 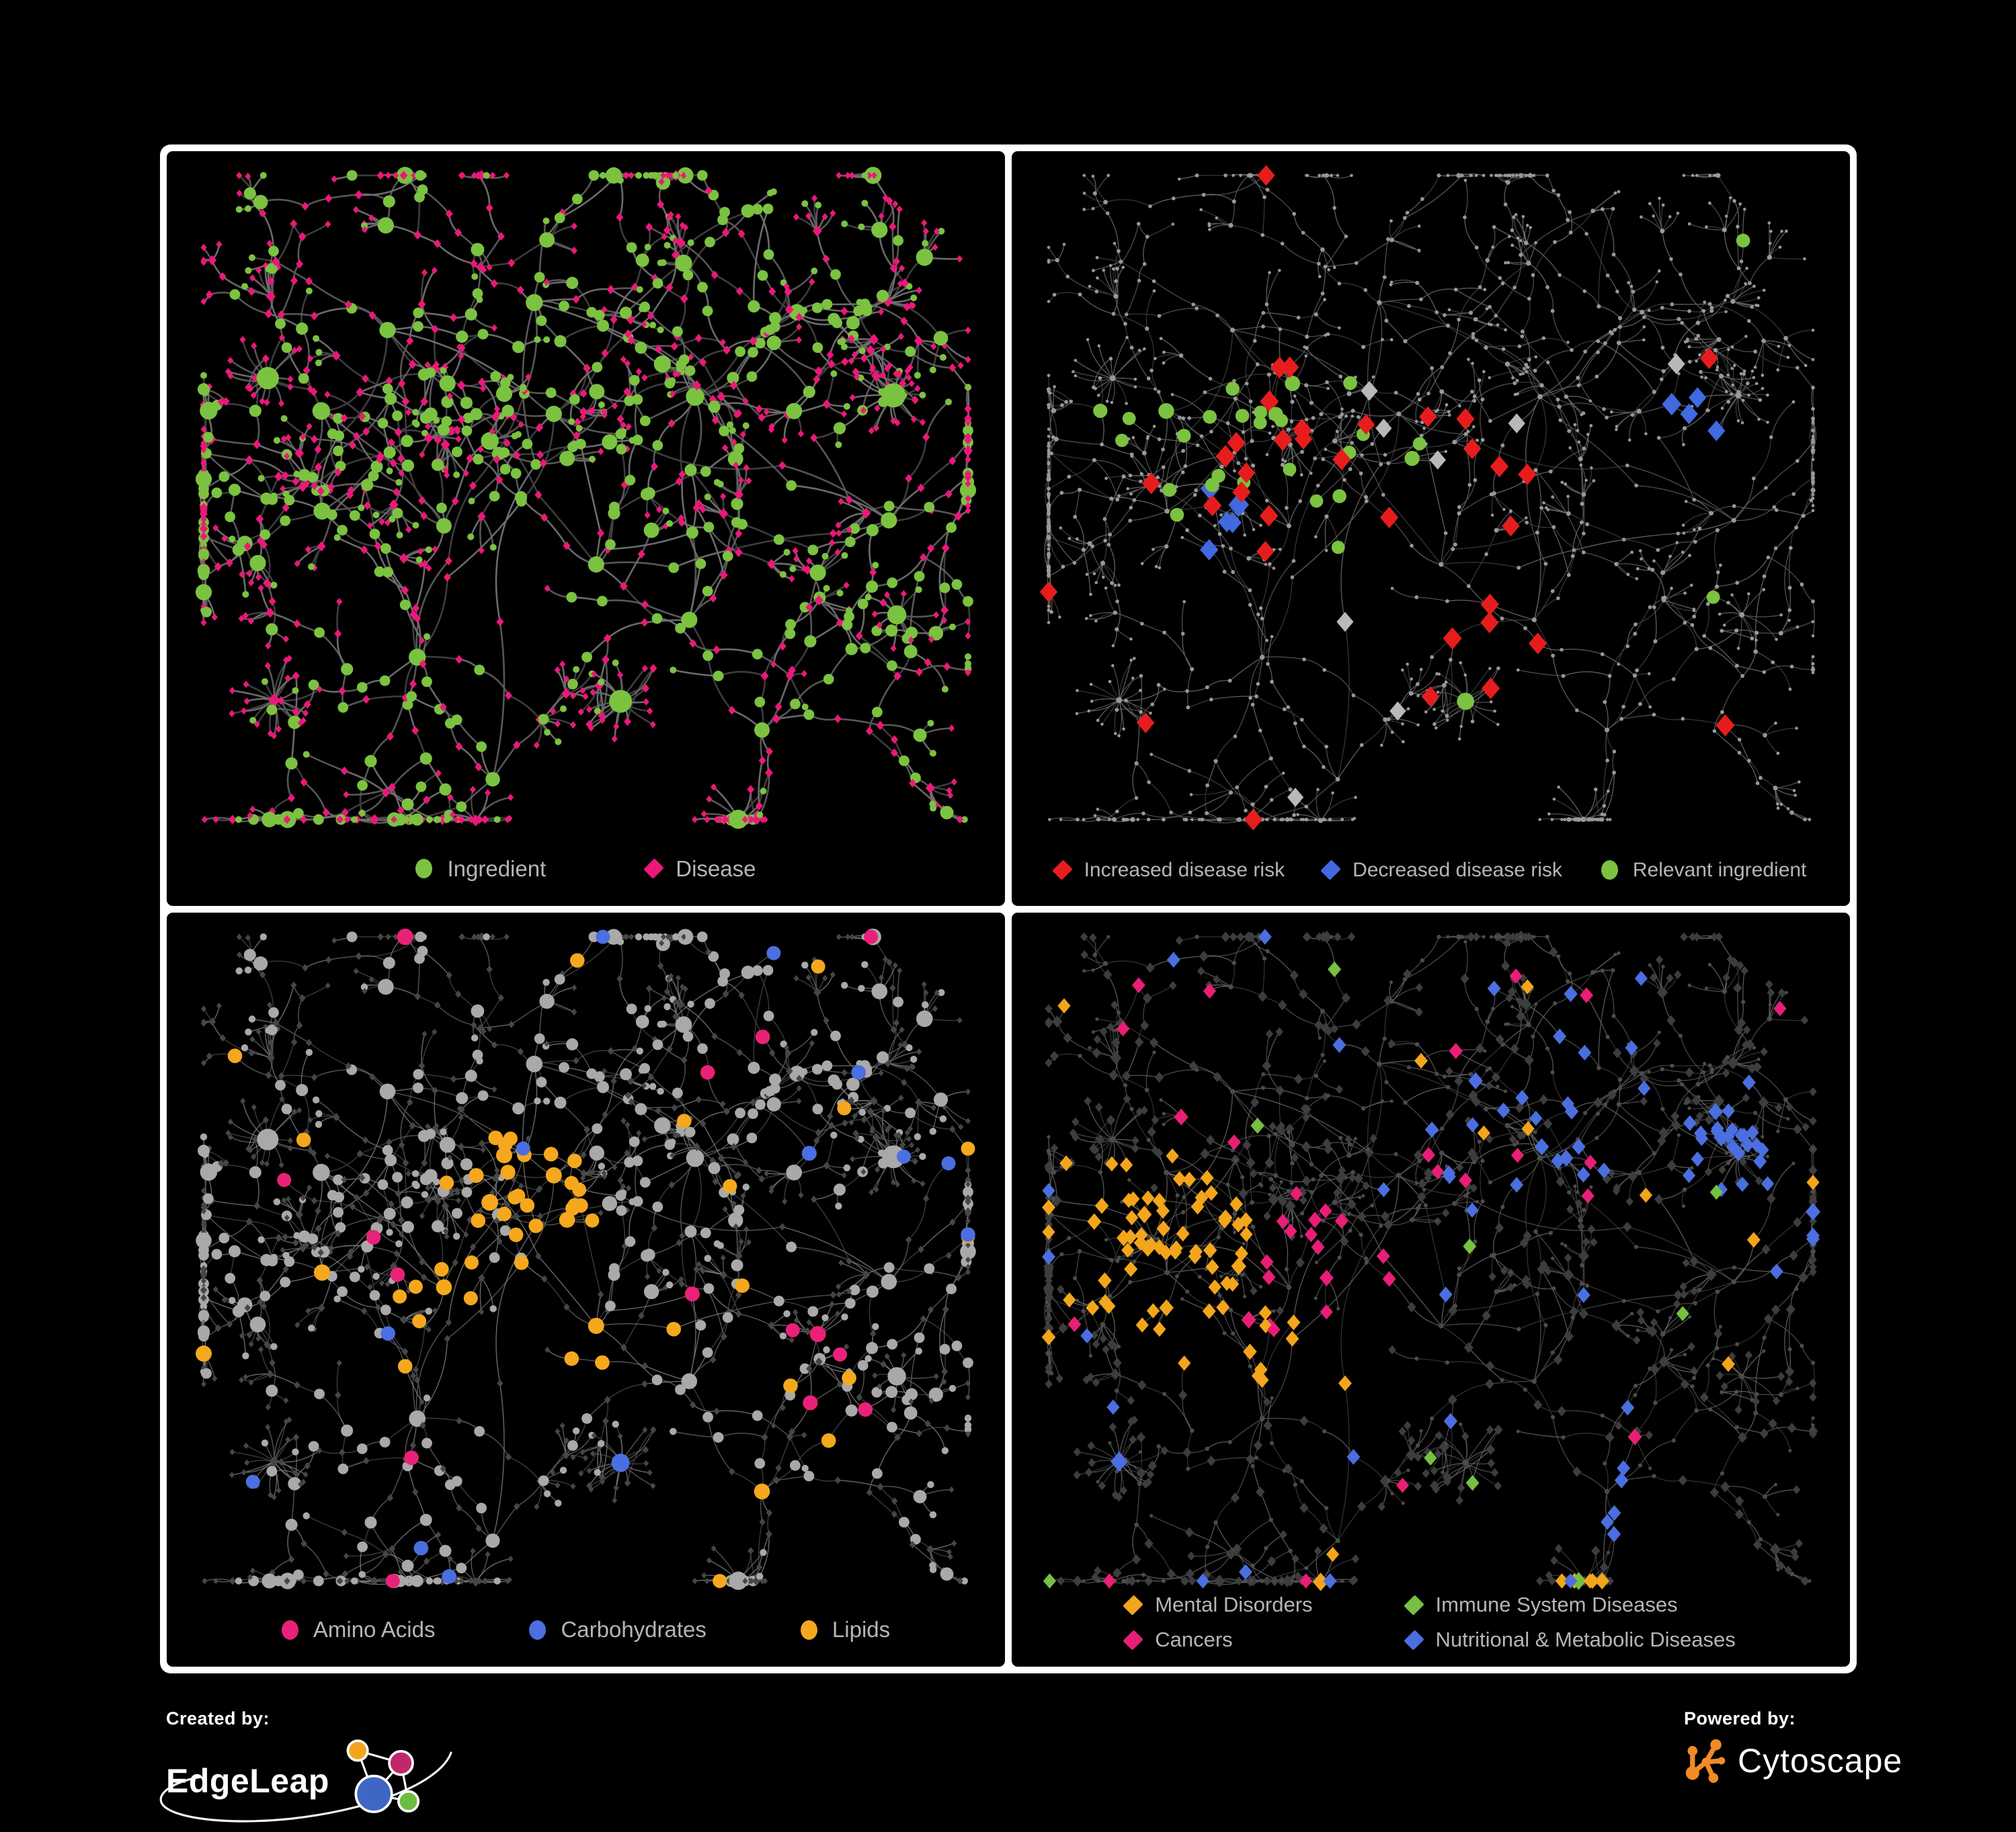 I want to click on legend-item-disease: Disease, so click(x=701, y=869).